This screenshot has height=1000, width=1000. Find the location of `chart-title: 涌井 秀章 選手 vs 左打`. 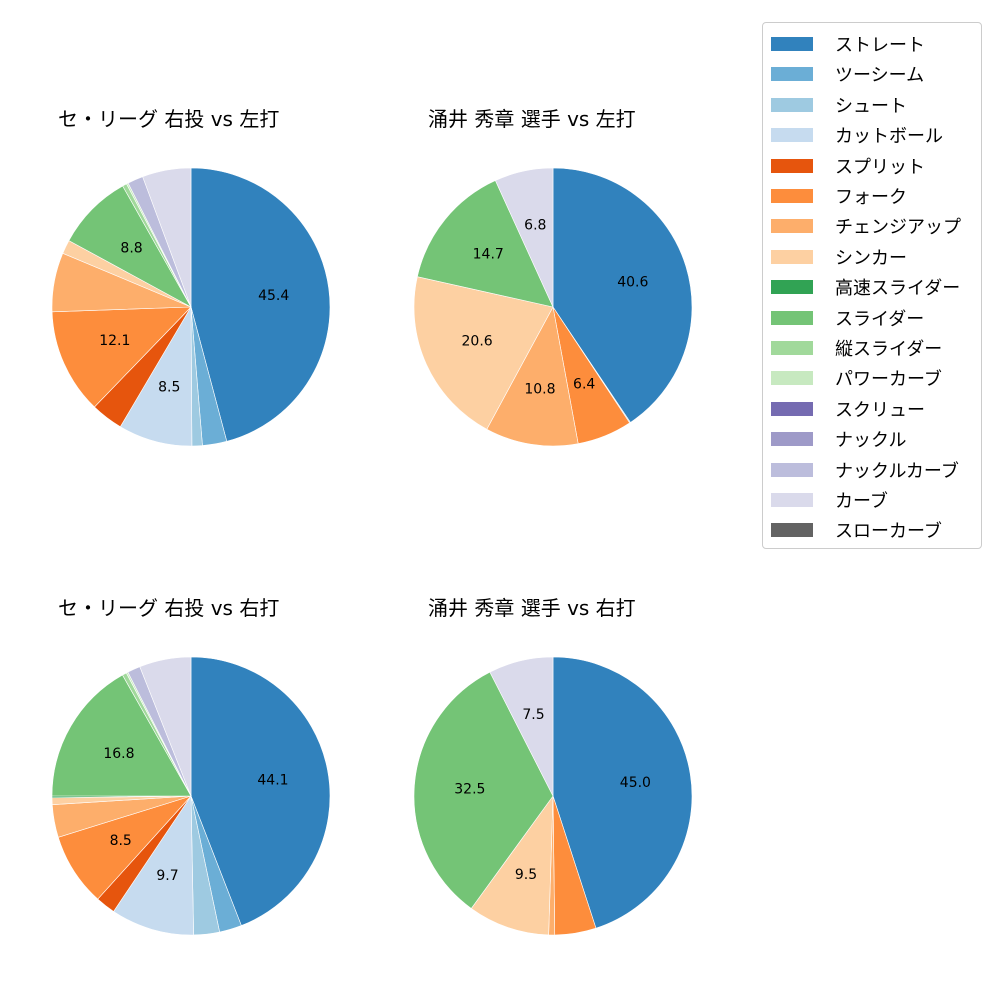

chart-title: 涌井 秀章 選手 vs 左打 is located at coordinates (532, 119).